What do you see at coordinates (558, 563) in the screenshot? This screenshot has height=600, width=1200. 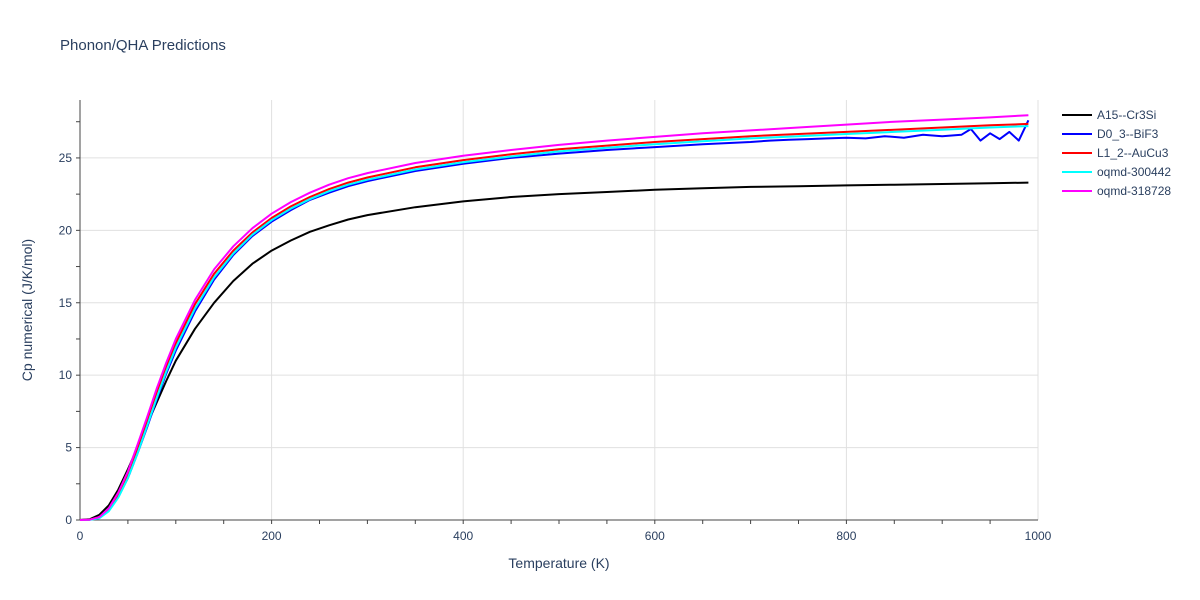 I see `x-axis-title: Temperature (K)` at bounding box center [558, 563].